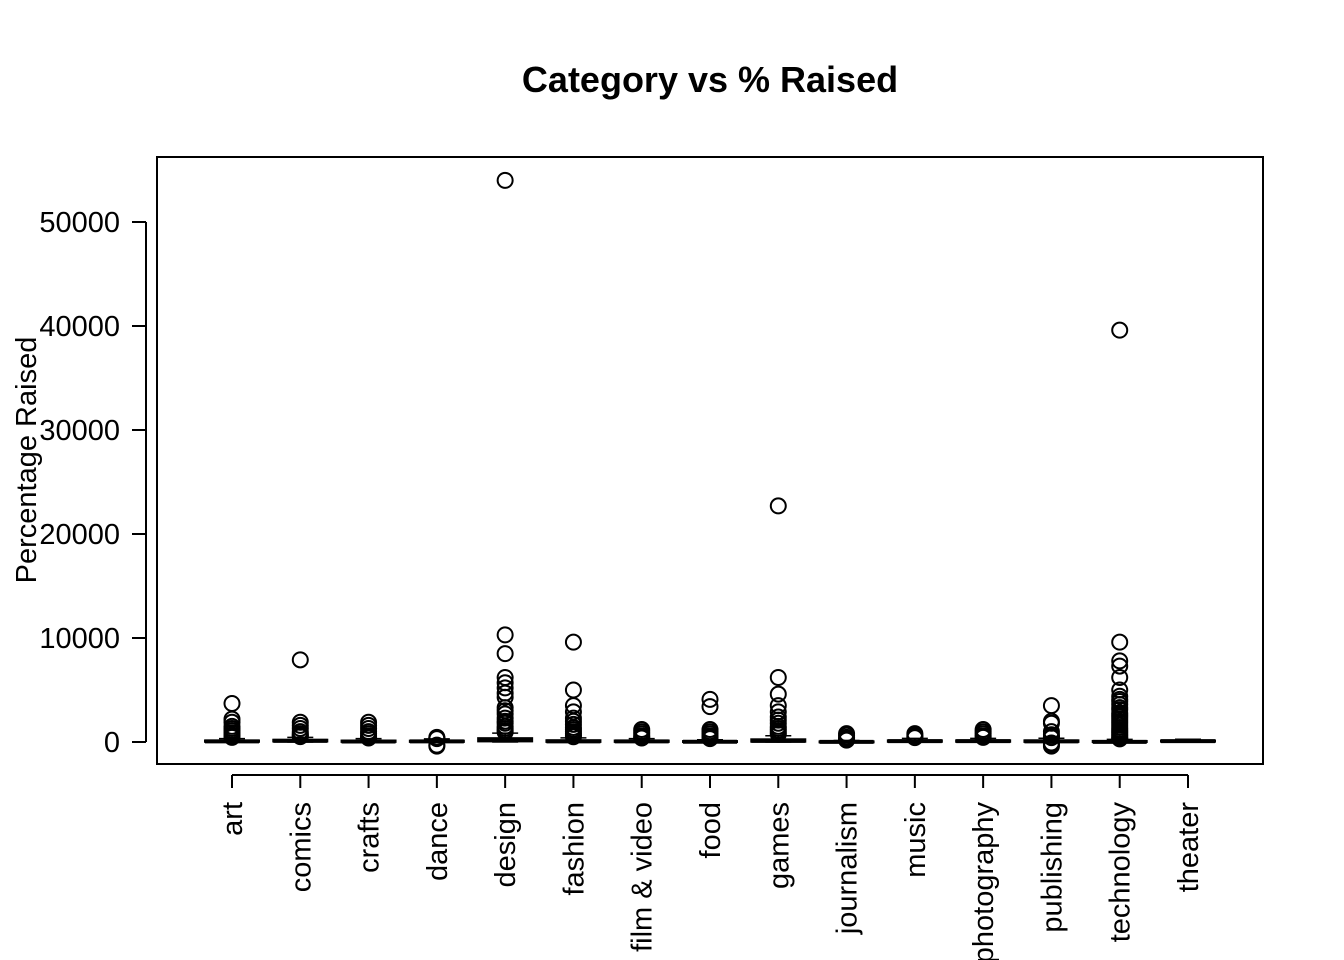 The height and width of the screenshot is (960, 1344). I want to click on x-tick-label: fashion, so click(574, 849).